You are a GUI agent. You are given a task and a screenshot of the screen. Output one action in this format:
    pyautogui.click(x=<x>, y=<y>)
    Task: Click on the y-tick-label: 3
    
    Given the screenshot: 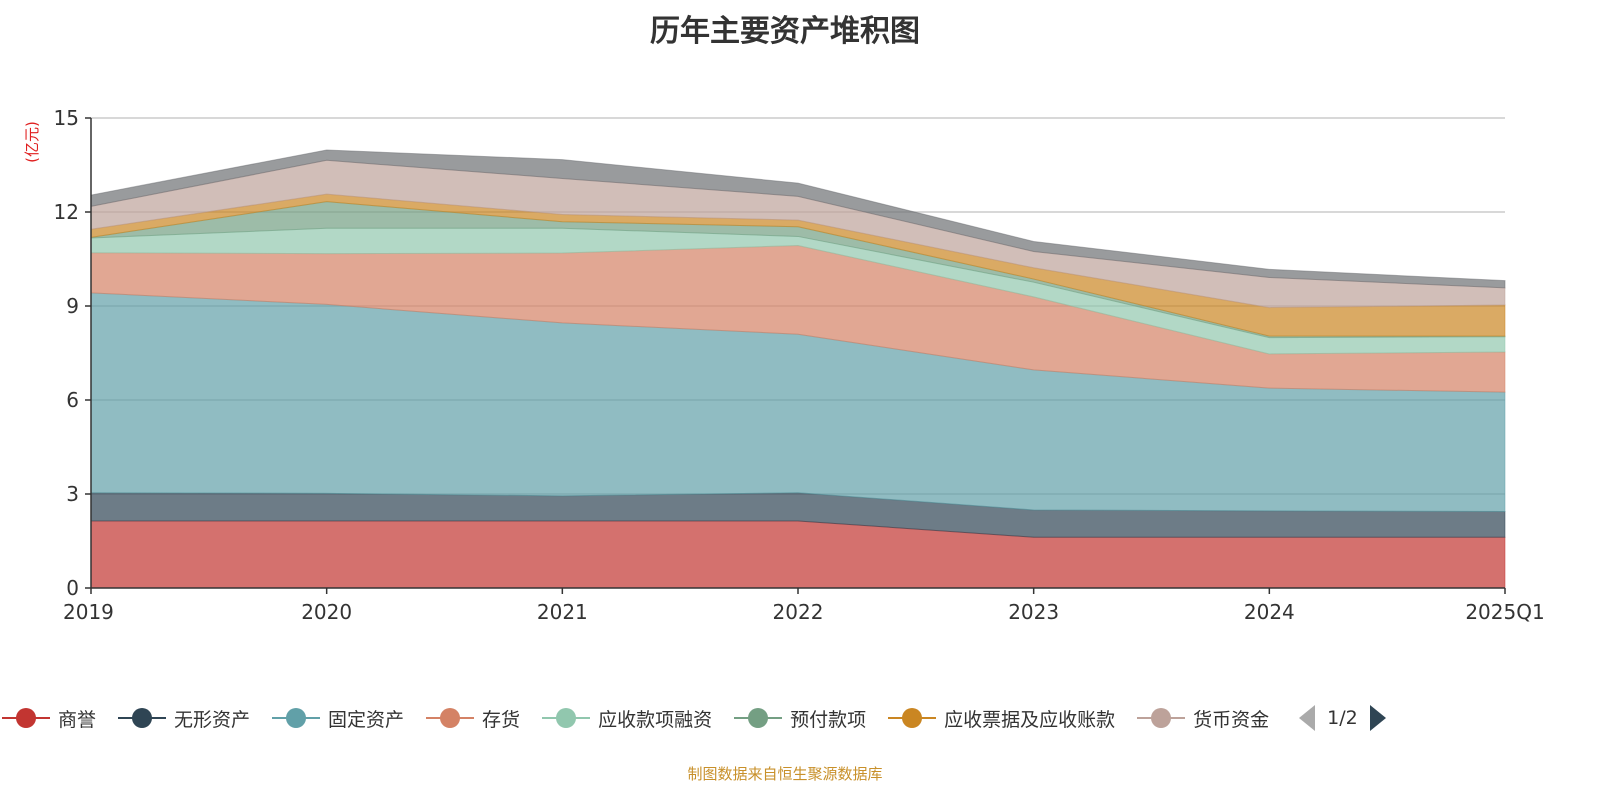 What is the action you would take?
    pyautogui.click(x=72, y=494)
    